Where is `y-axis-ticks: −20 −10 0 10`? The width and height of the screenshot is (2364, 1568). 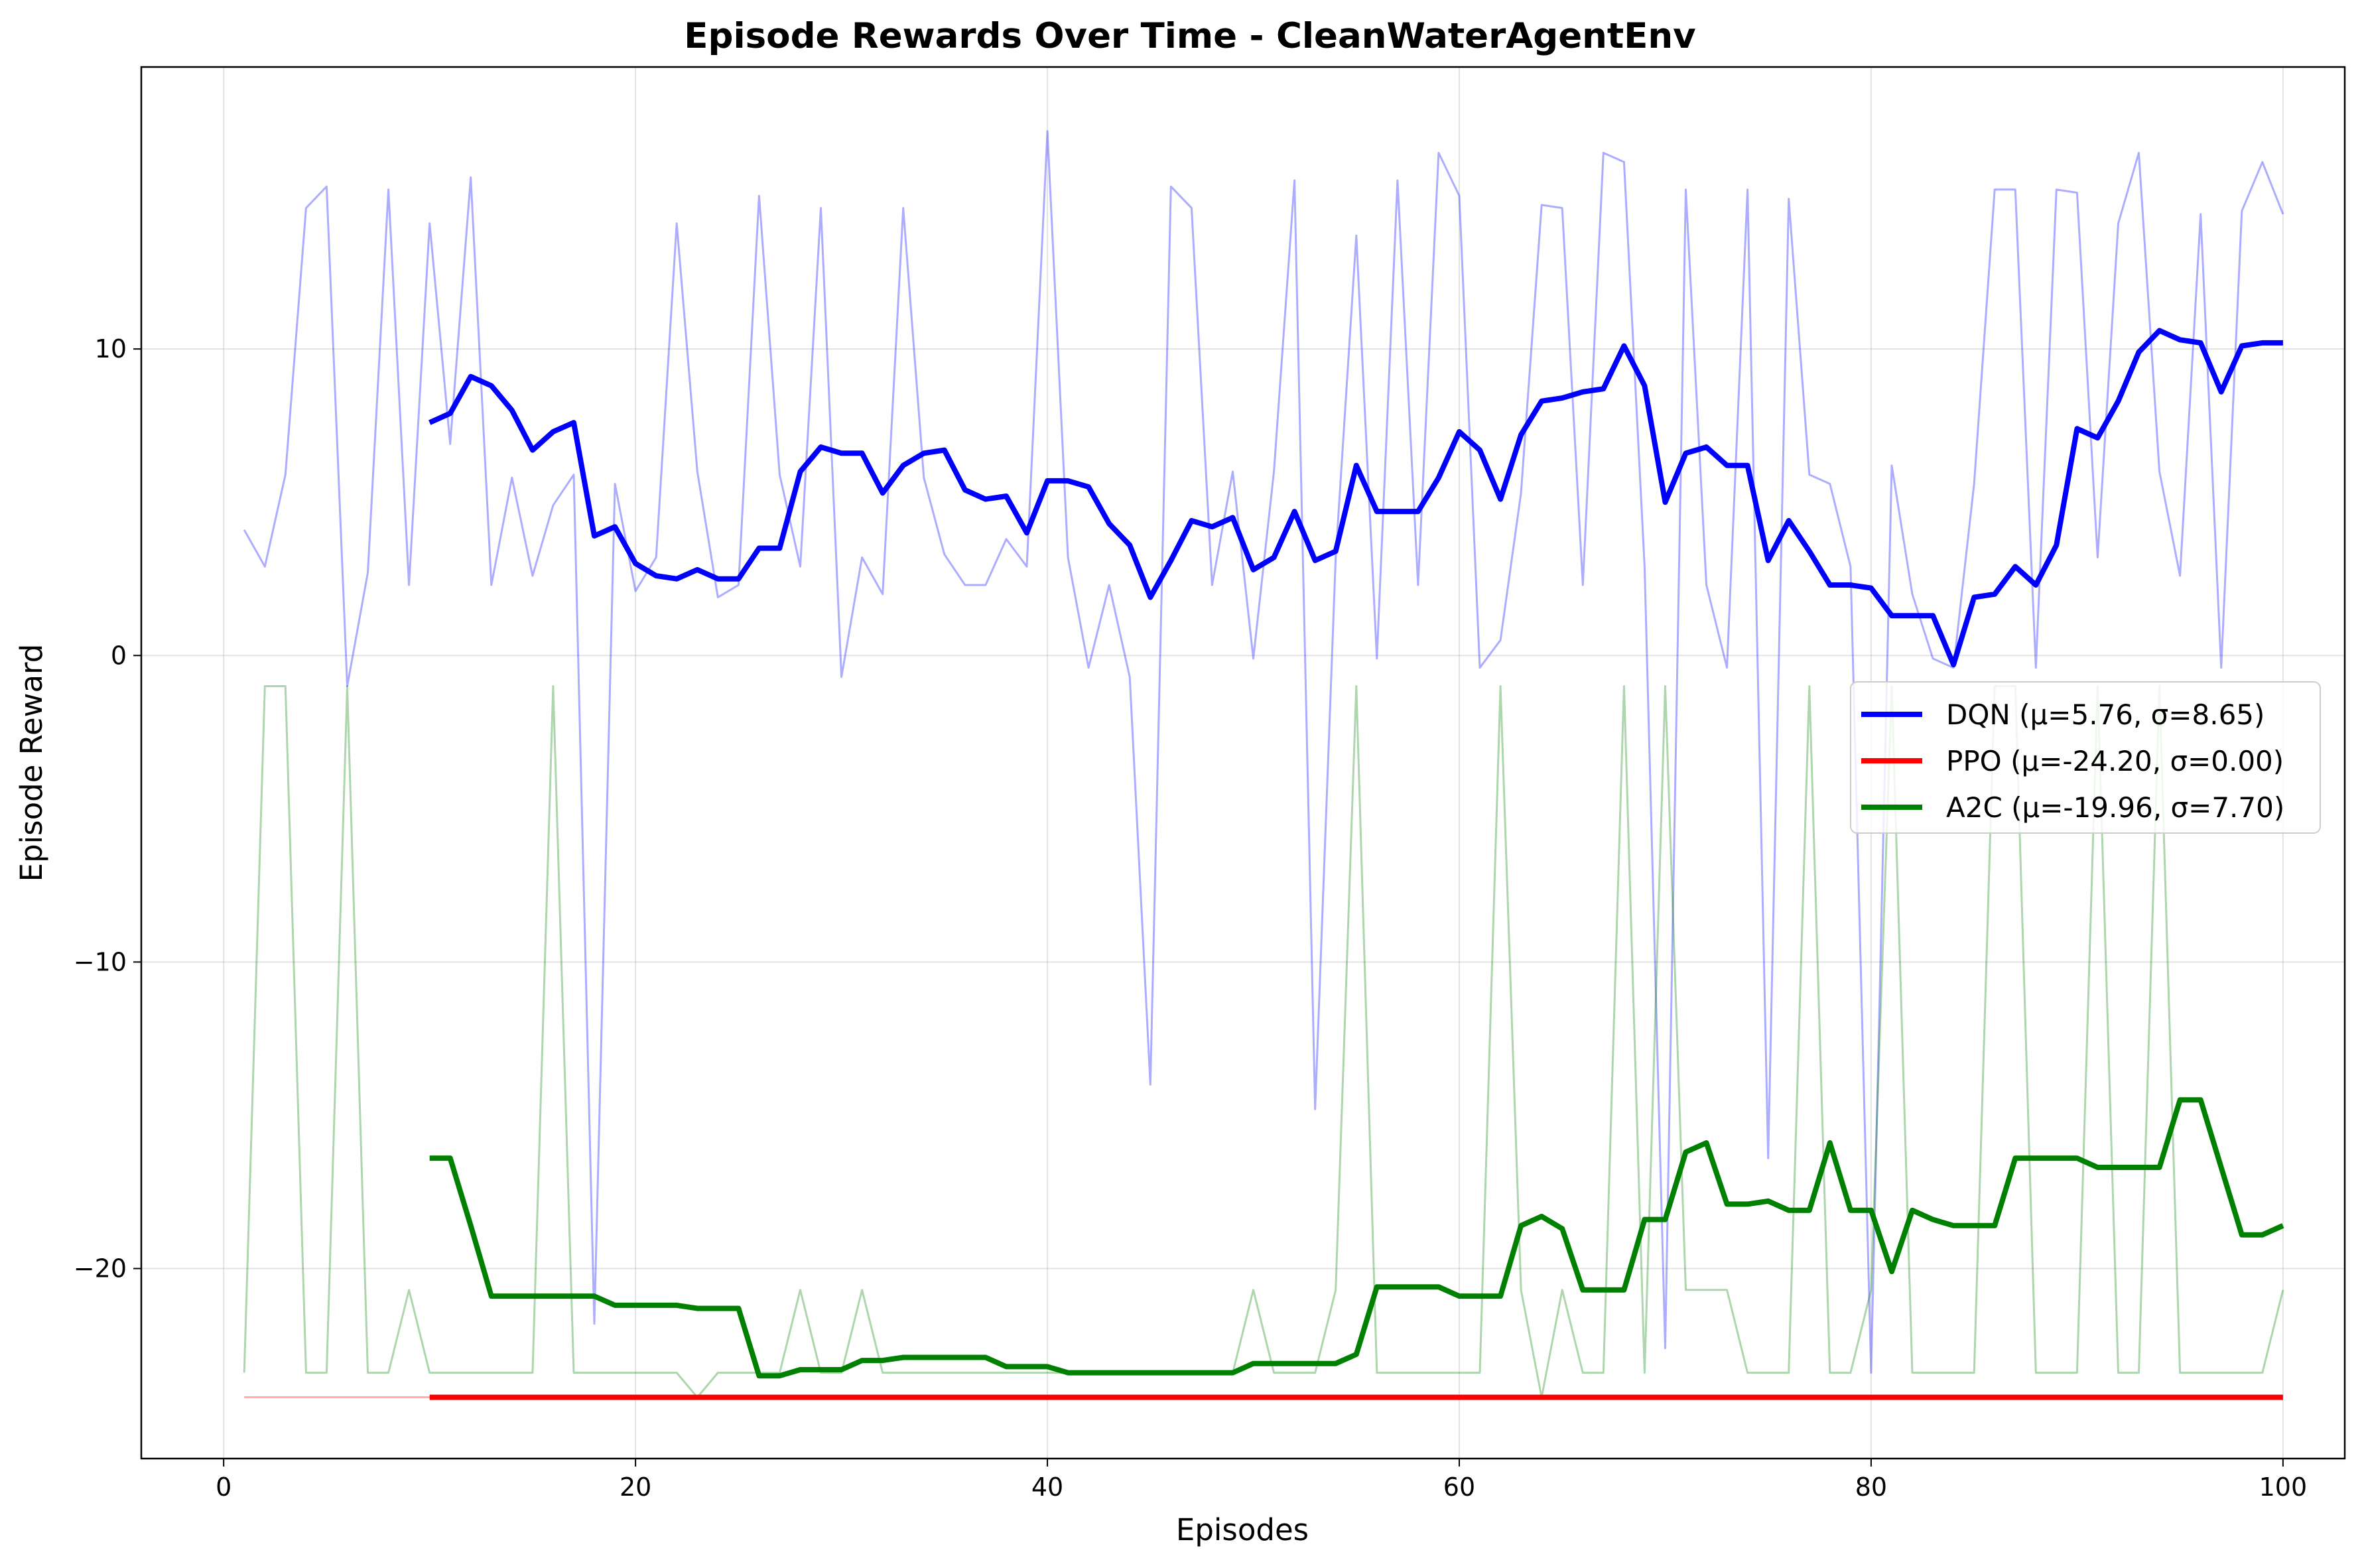 y-axis-ticks: −20 −10 0 10 is located at coordinates (107, 808).